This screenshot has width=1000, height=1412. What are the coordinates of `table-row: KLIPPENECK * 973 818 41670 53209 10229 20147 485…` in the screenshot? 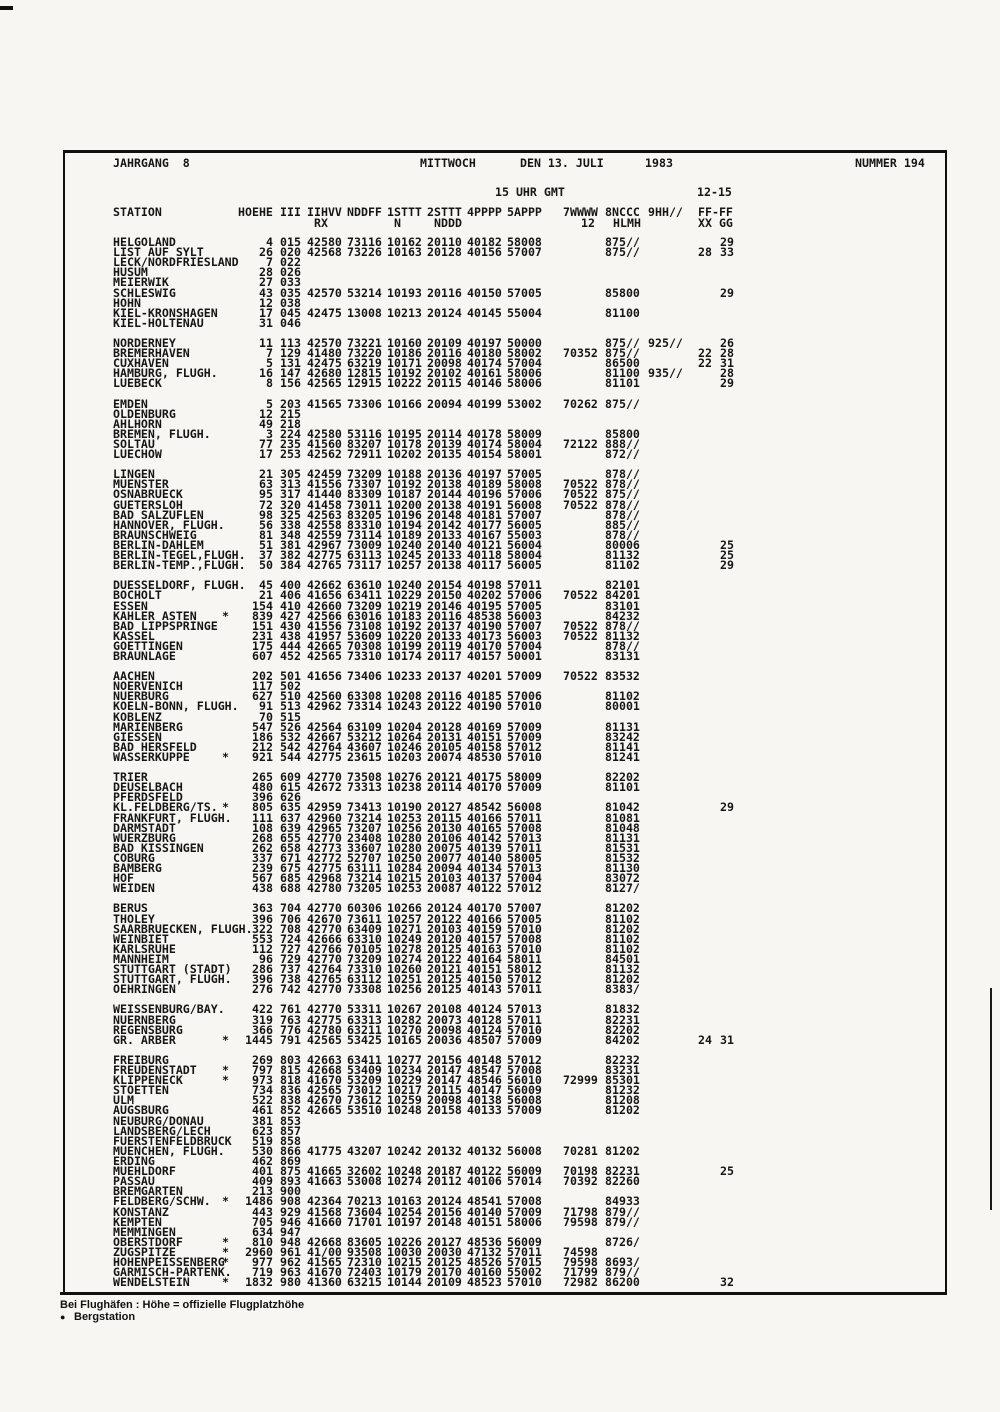 It's located at (427, 1080).